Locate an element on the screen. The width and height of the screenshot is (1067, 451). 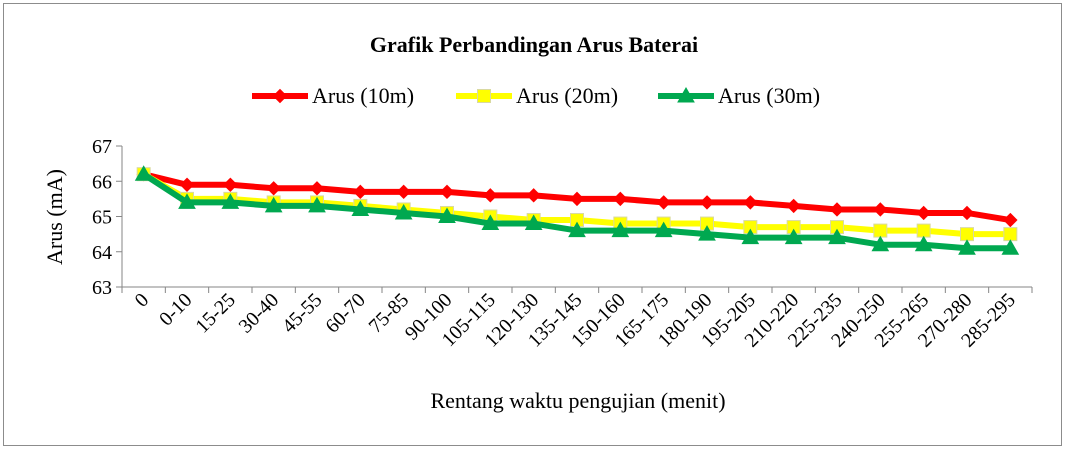
x-tick-label: 30-40 is located at coordinates (259, 313).